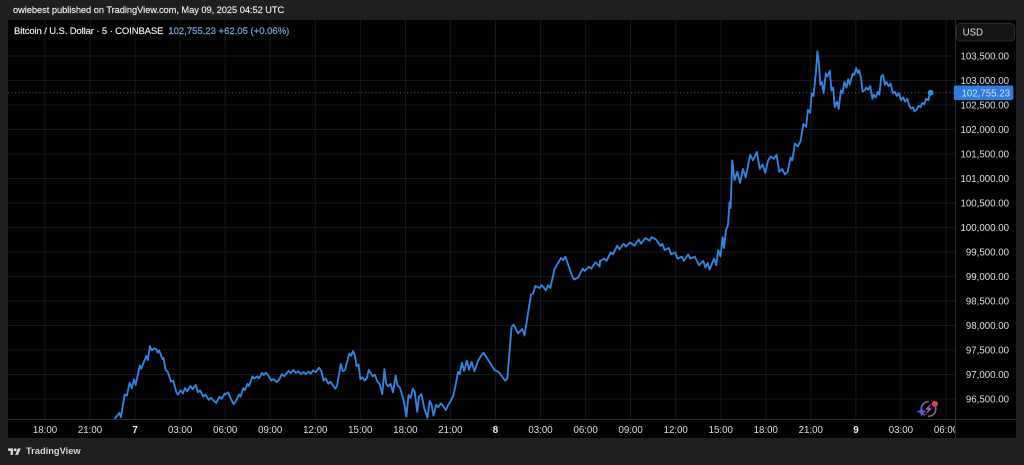 This screenshot has width=1024, height=465. I want to click on svg-text: 9, so click(856, 430).